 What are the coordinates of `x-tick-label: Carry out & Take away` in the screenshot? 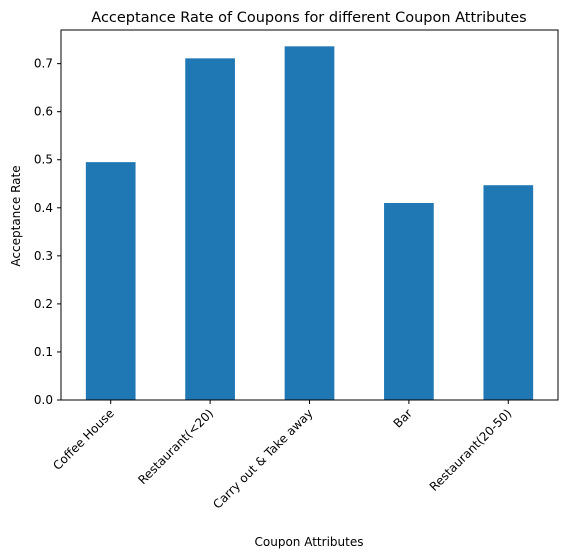 It's located at (262, 458).